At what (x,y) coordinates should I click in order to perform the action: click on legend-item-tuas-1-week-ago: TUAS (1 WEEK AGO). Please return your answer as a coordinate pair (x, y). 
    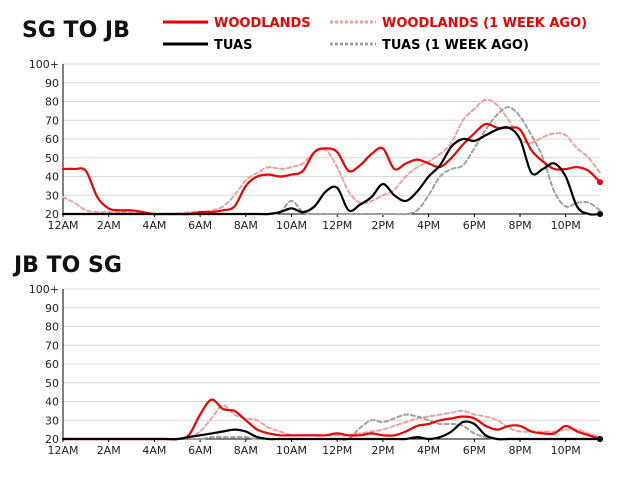
    Looking at the image, I should click on (429, 45).